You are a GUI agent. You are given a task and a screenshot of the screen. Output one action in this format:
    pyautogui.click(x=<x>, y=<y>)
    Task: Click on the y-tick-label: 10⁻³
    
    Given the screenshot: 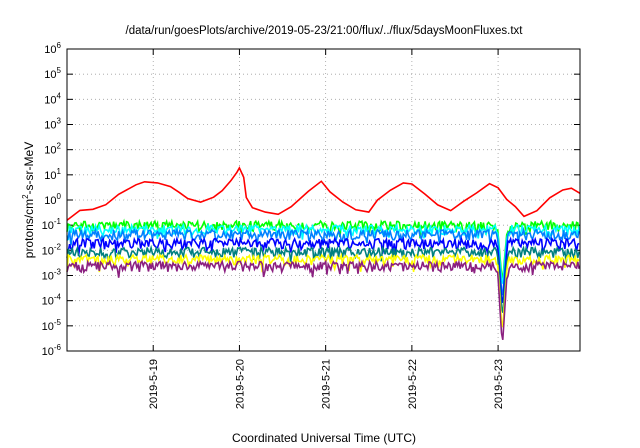 What is the action you would take?
    pyautogui.click(x=52, y=275)
    